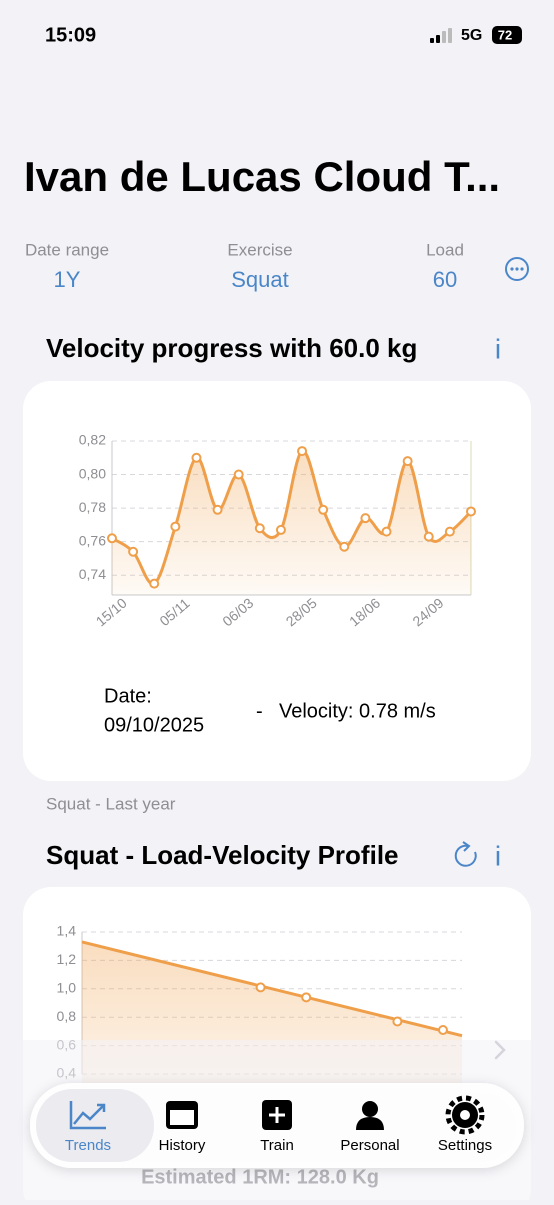 Image resolution: width=554 pixels, height=1205 pixels. Describe the element at coordinates (471, 35) in the screenshot. I see `status-network: 5G` at that location.